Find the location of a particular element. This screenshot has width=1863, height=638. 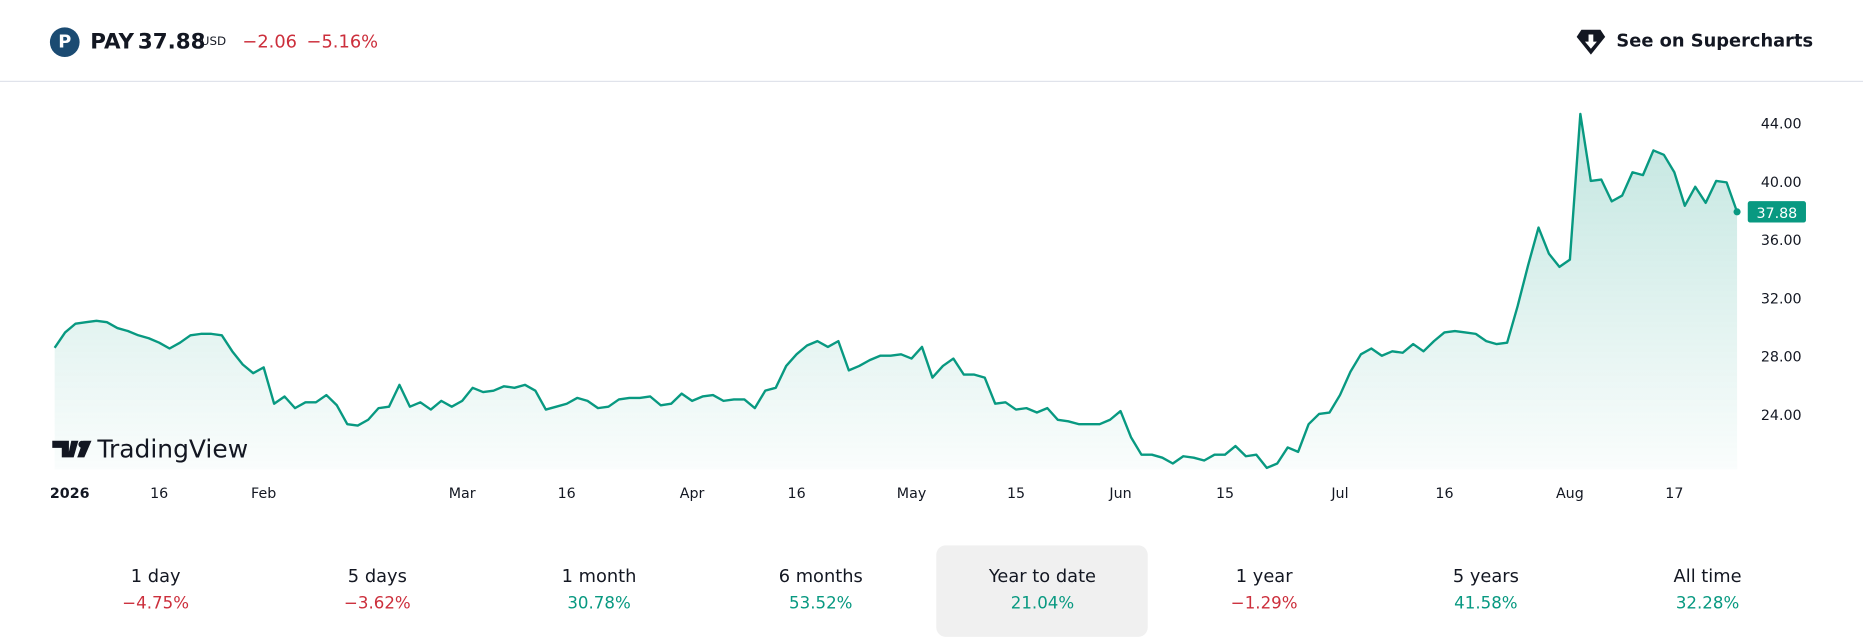

period-name: 1 month is located at coordinates (599, 576).